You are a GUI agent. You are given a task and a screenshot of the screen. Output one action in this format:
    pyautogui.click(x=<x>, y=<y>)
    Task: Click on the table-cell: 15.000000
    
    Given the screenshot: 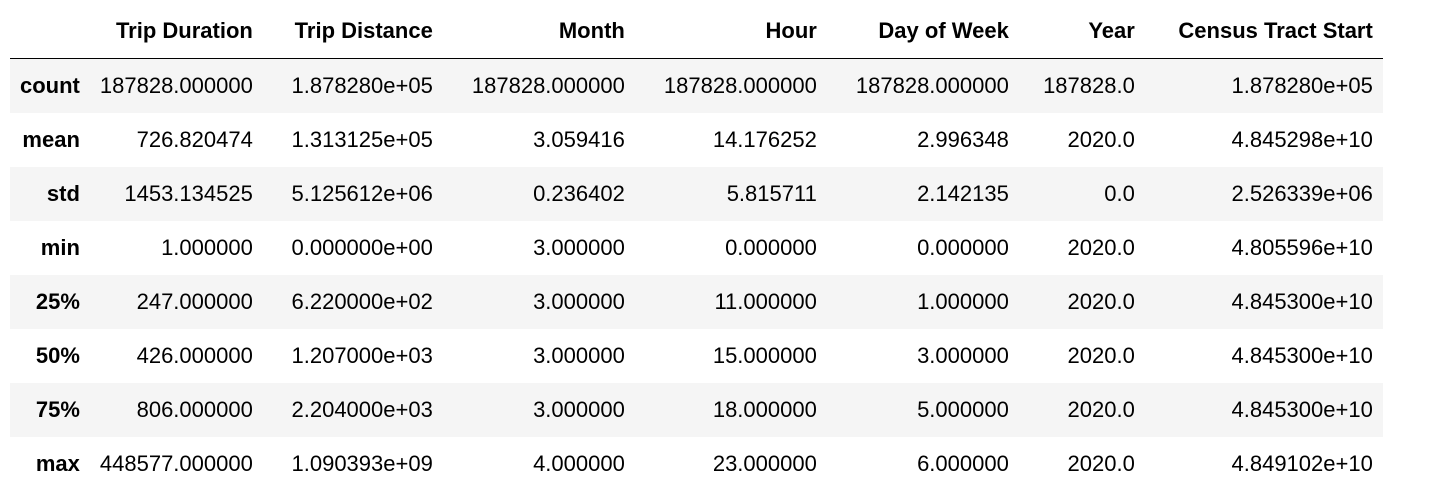 What is the action you would take?
    pyautogui.click(x=764, y=355)
    